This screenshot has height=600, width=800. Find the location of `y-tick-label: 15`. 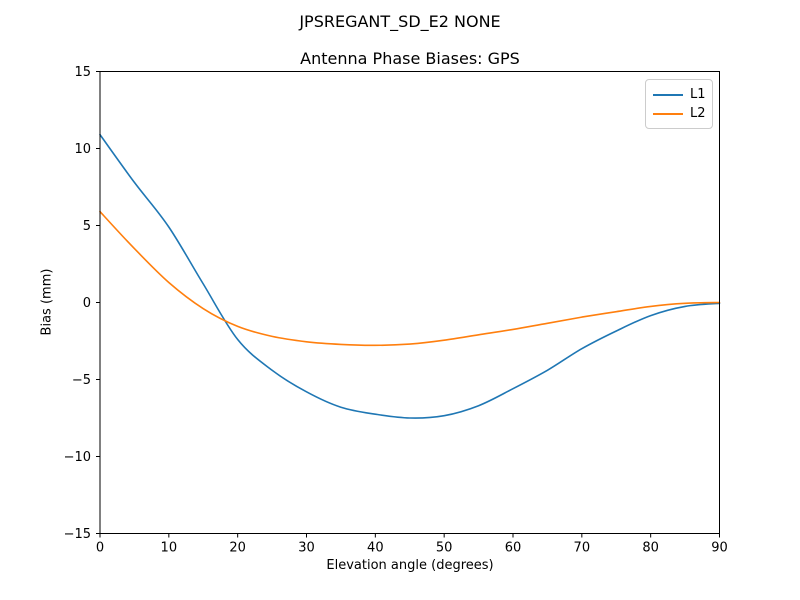

y-tick-label: 15 is located at coordinates (82, 72).